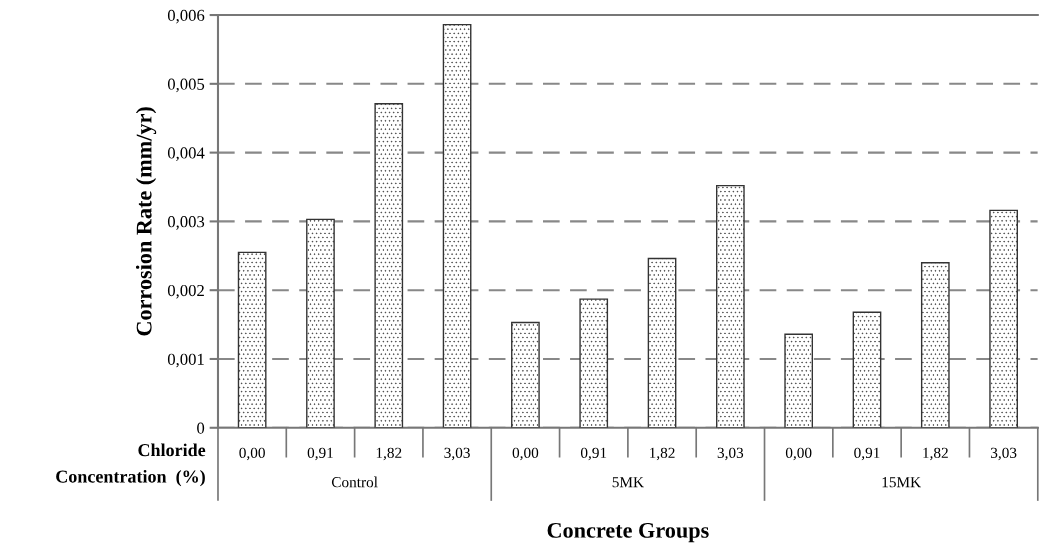  Describe the element at coordinates (185, 291) in the screenshot. I see `y-tick-label: 0,002` at that location.